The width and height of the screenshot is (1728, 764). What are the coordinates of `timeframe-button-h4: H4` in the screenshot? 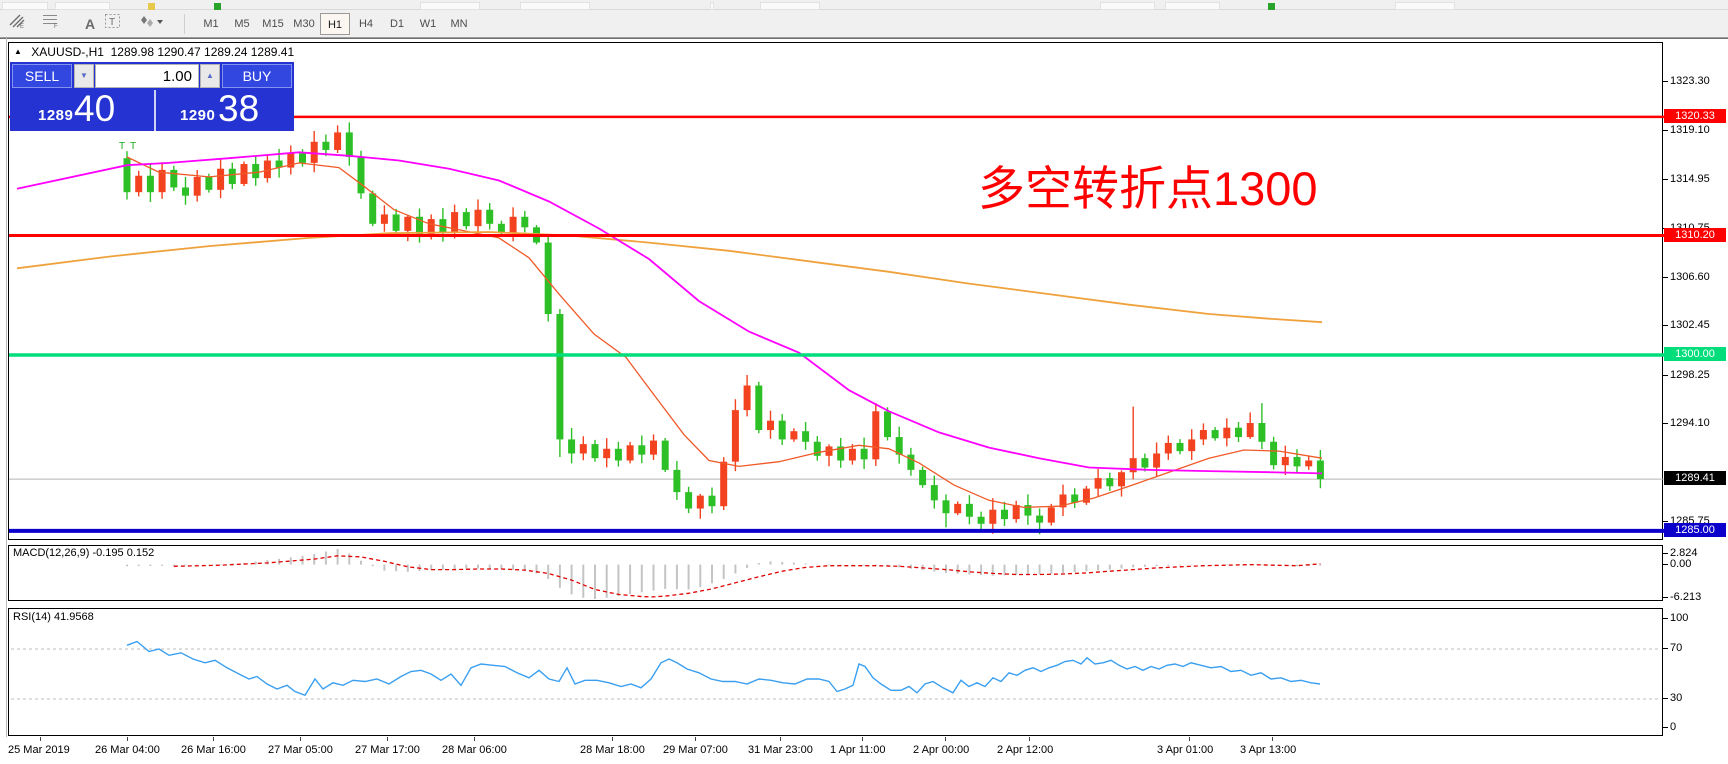 It's located at (366, 24).